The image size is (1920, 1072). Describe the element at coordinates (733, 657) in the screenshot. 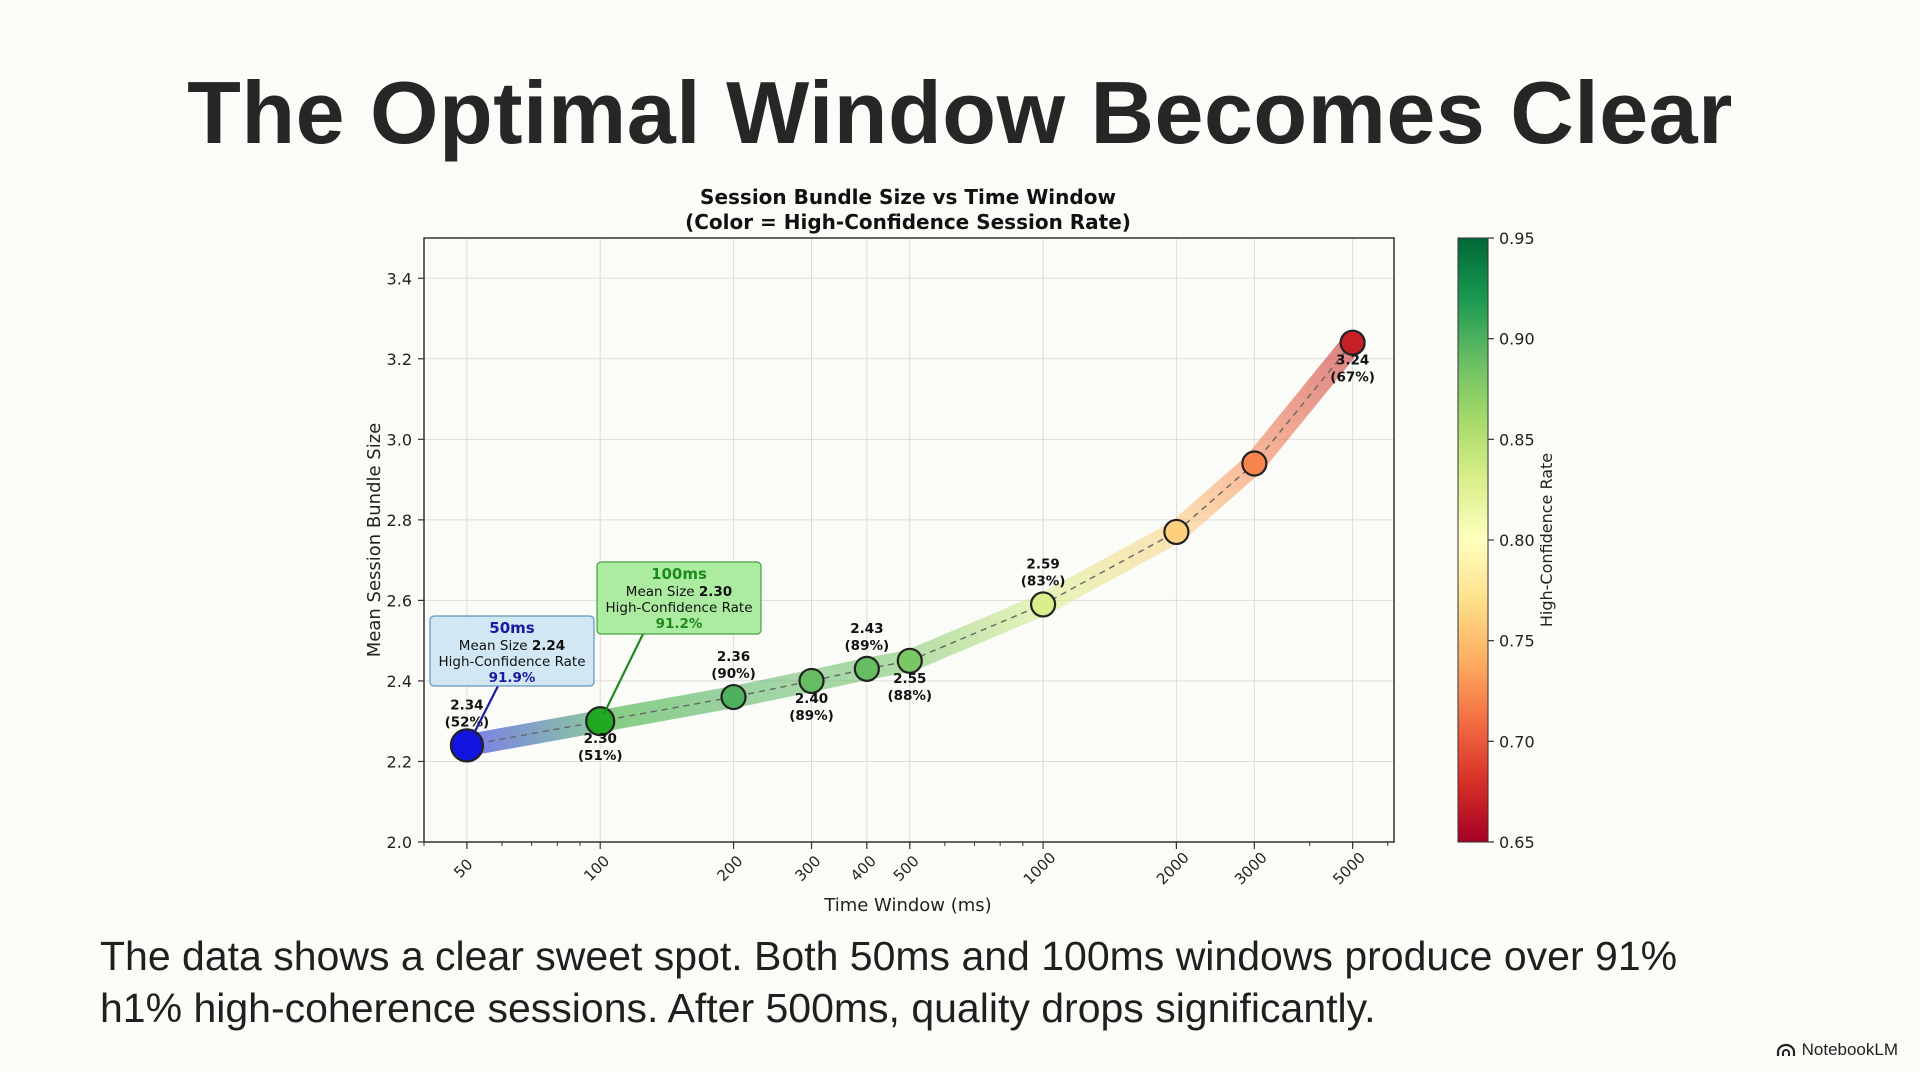

I see `data-label-value: 2.36` at that location.